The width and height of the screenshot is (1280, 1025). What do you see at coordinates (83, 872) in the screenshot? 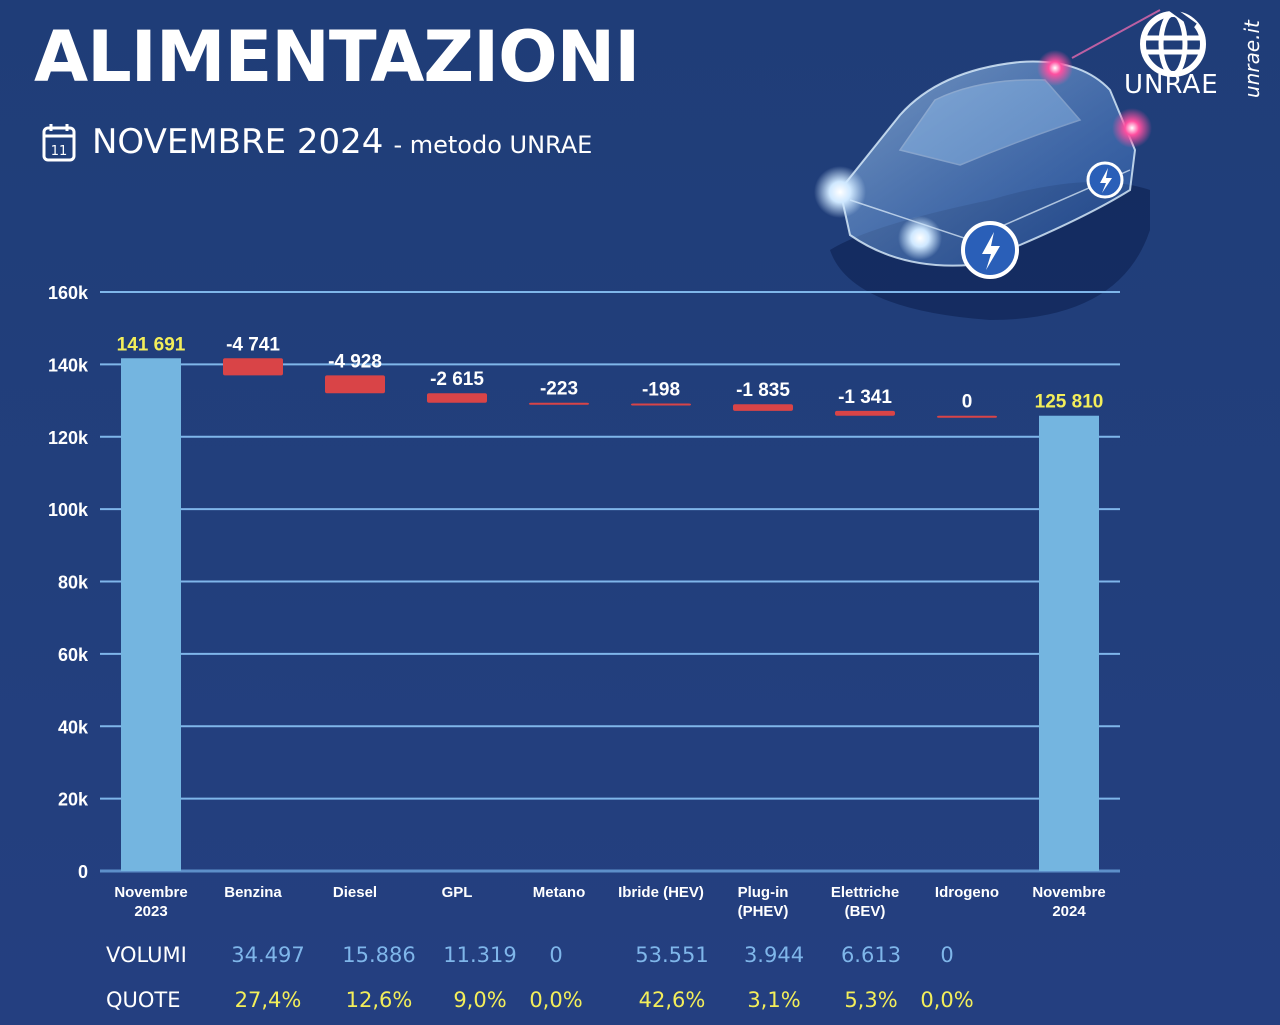
I see `y-tick-label: 0` at bounding box center [83, 872].